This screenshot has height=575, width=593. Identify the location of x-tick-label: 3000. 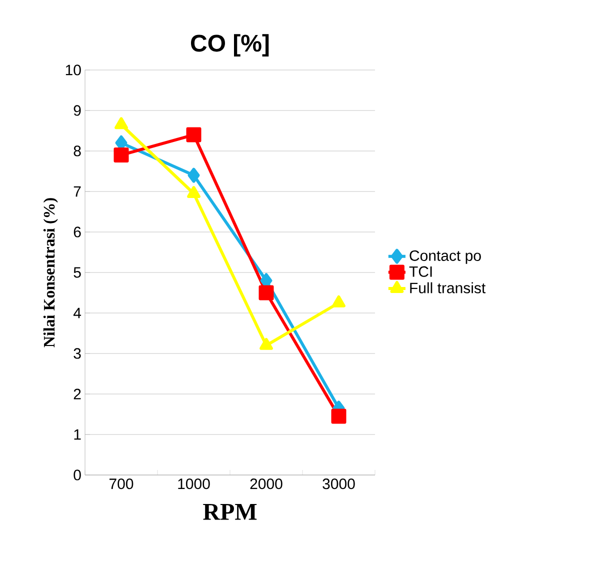
(338, 484).